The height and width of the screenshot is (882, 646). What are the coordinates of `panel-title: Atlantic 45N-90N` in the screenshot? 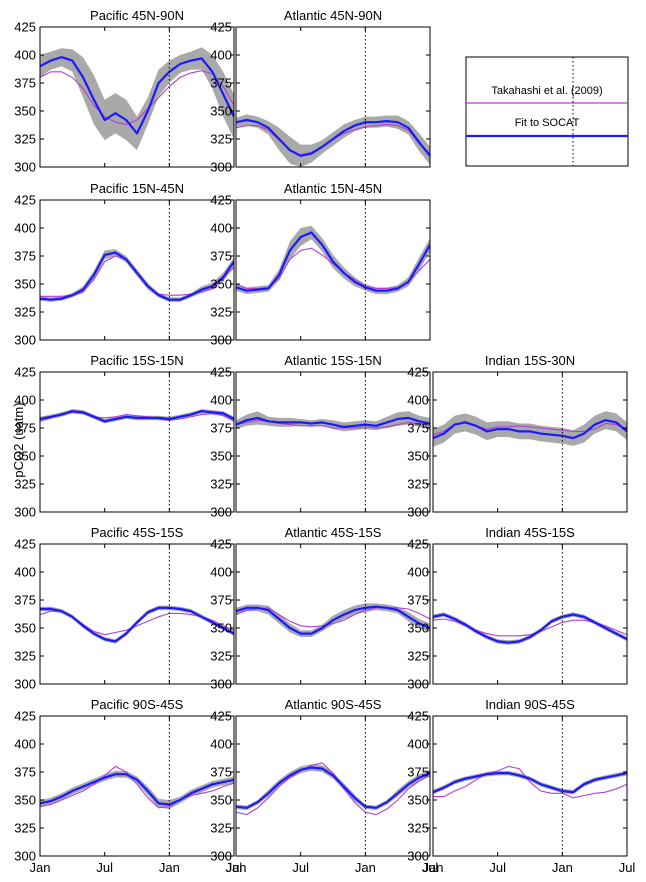 It's located at (333, 15).